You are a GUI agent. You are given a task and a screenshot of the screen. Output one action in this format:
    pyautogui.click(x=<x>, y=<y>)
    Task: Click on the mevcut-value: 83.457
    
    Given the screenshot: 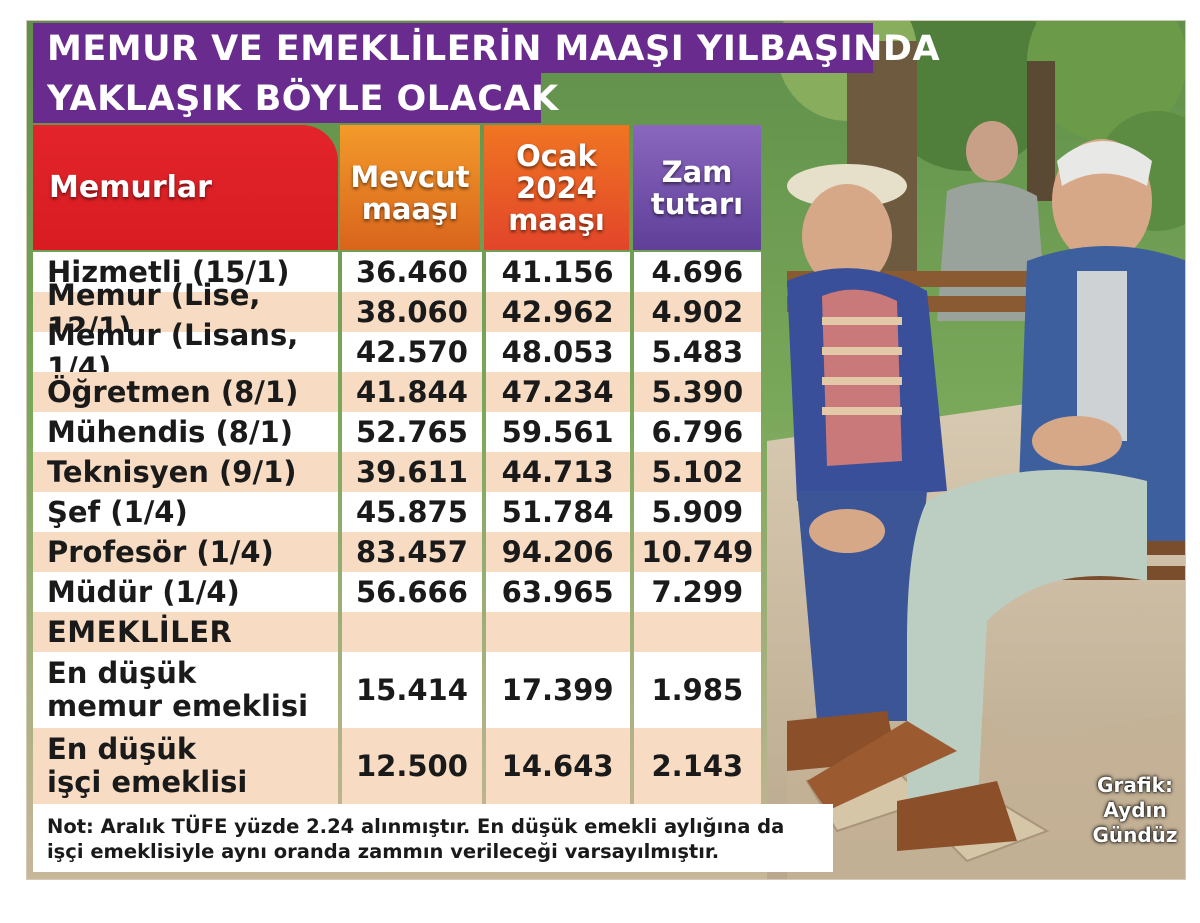 What is the action you would take?
    pyautogui.click(x=412, y=552)
    